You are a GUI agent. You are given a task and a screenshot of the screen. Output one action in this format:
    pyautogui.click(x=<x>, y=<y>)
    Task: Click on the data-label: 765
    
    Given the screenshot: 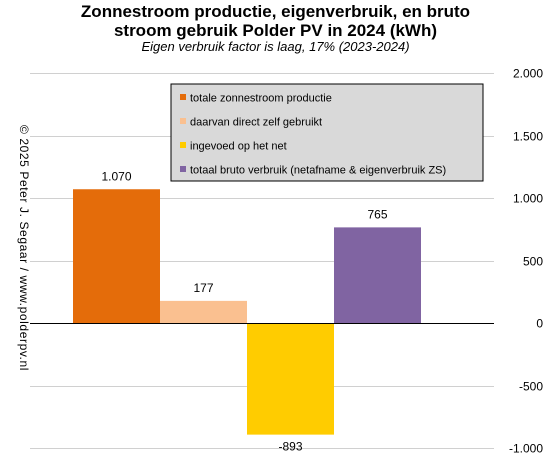 What is the action you would take?
    pyautogui.click(x=377, y=214)
    